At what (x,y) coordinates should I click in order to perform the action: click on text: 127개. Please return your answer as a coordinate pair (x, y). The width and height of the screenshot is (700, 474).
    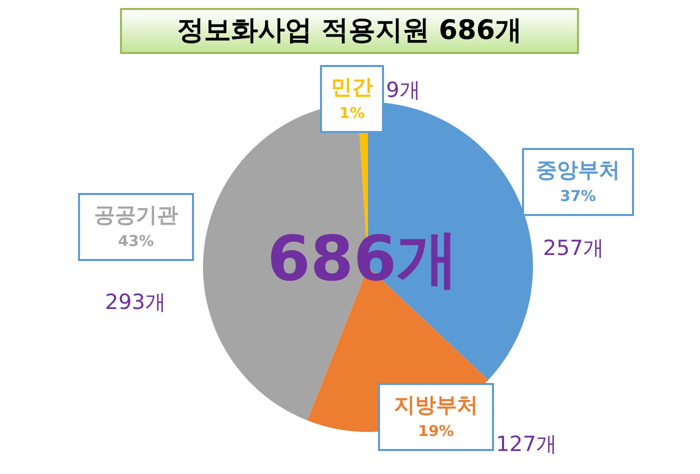
    Looking at the image, I should click on (527, 444).